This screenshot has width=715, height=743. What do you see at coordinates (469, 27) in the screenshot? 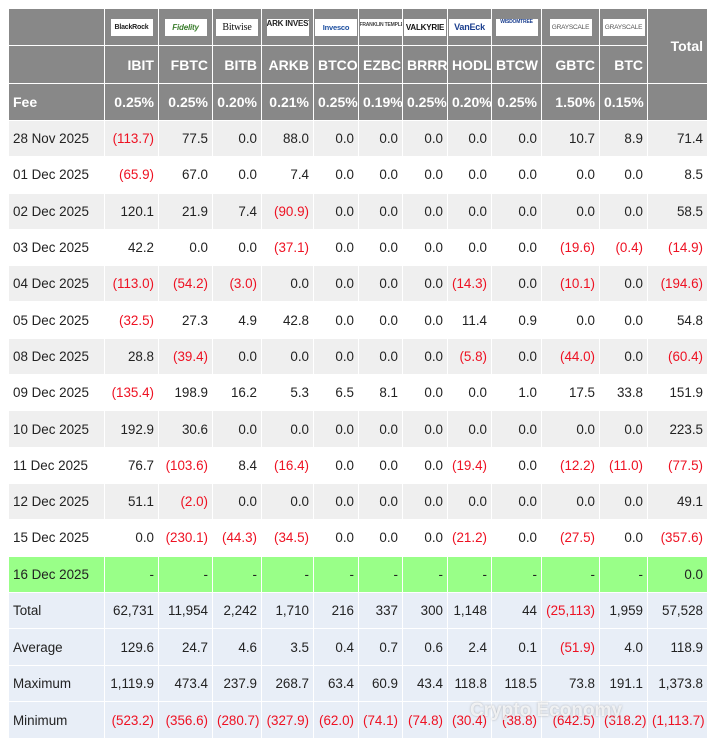
I see `fund-logo: VanEck` at bounding box center [469, 27].